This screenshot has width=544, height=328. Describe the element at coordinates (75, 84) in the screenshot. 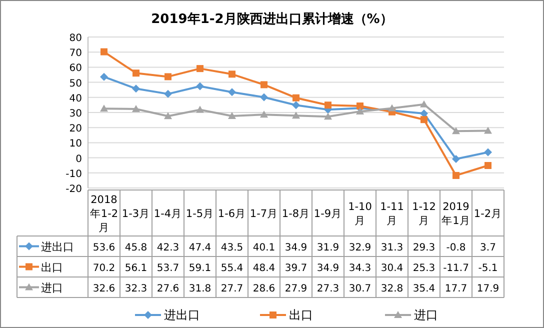

I see `y-tick-label: 50` at that location.